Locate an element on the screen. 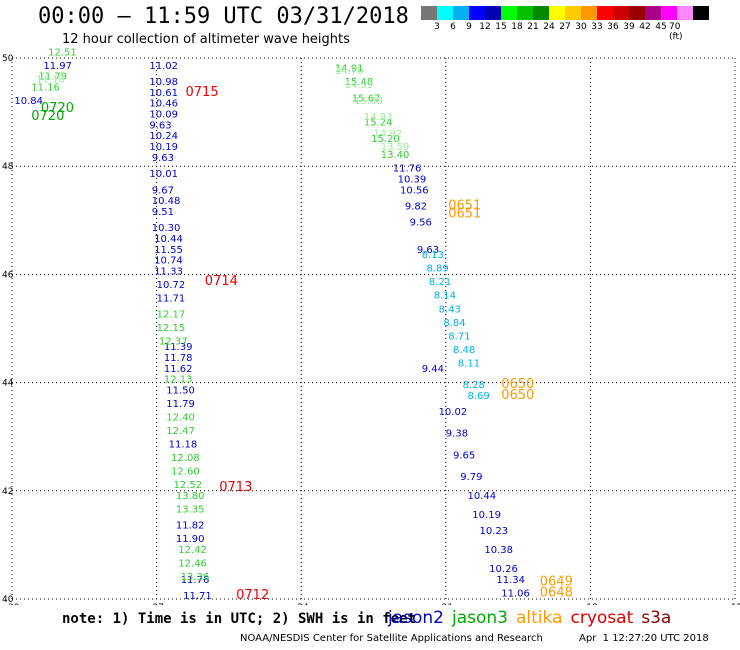  track-time-label: 0651 is located at coordinates (464, 205).